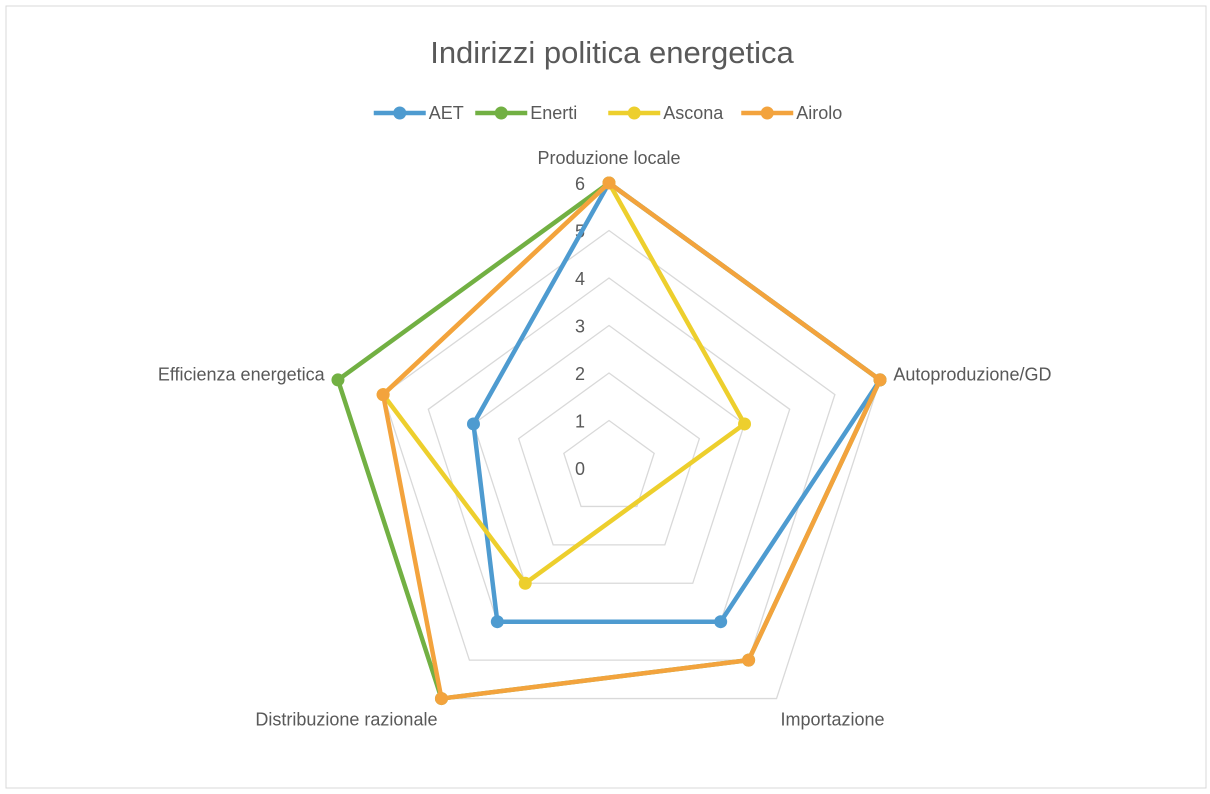 This screenshot has height=794, width=1210. Describe the element at coordinates (580, 469) in the screenshot. I see `r-tick-label: 0` at that location.